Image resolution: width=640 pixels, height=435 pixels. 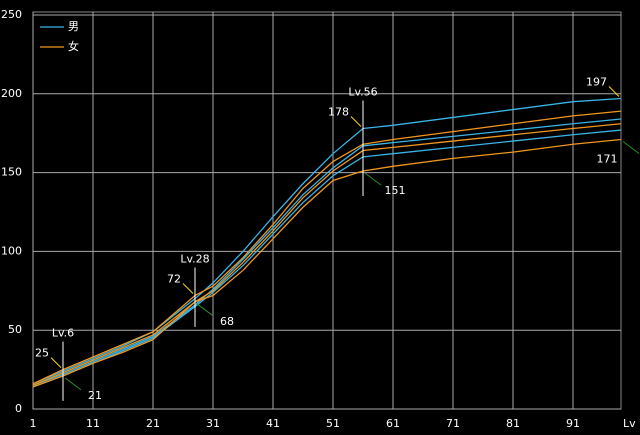 What do you see at coordinates (213, 423) in the screenshot?
I see `x-tick-label: 31` at bounding box center [213, 423].